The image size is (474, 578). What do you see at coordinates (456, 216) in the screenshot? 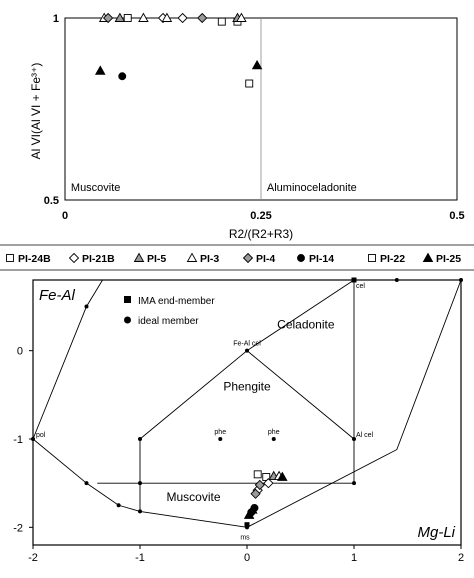
I see `x-tick-label: 0.5` at bounding box center [456, 216].